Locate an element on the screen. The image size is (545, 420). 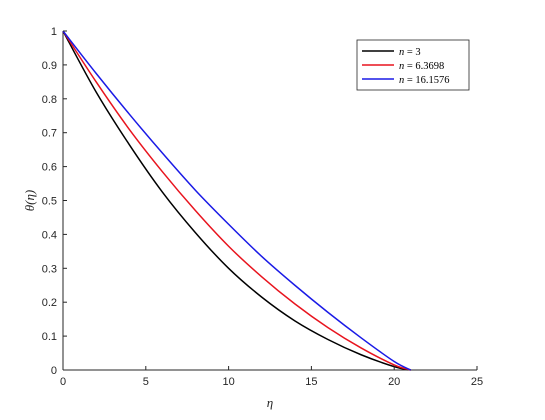
x-tick-label: 0 is located at coordinates (63, 382).